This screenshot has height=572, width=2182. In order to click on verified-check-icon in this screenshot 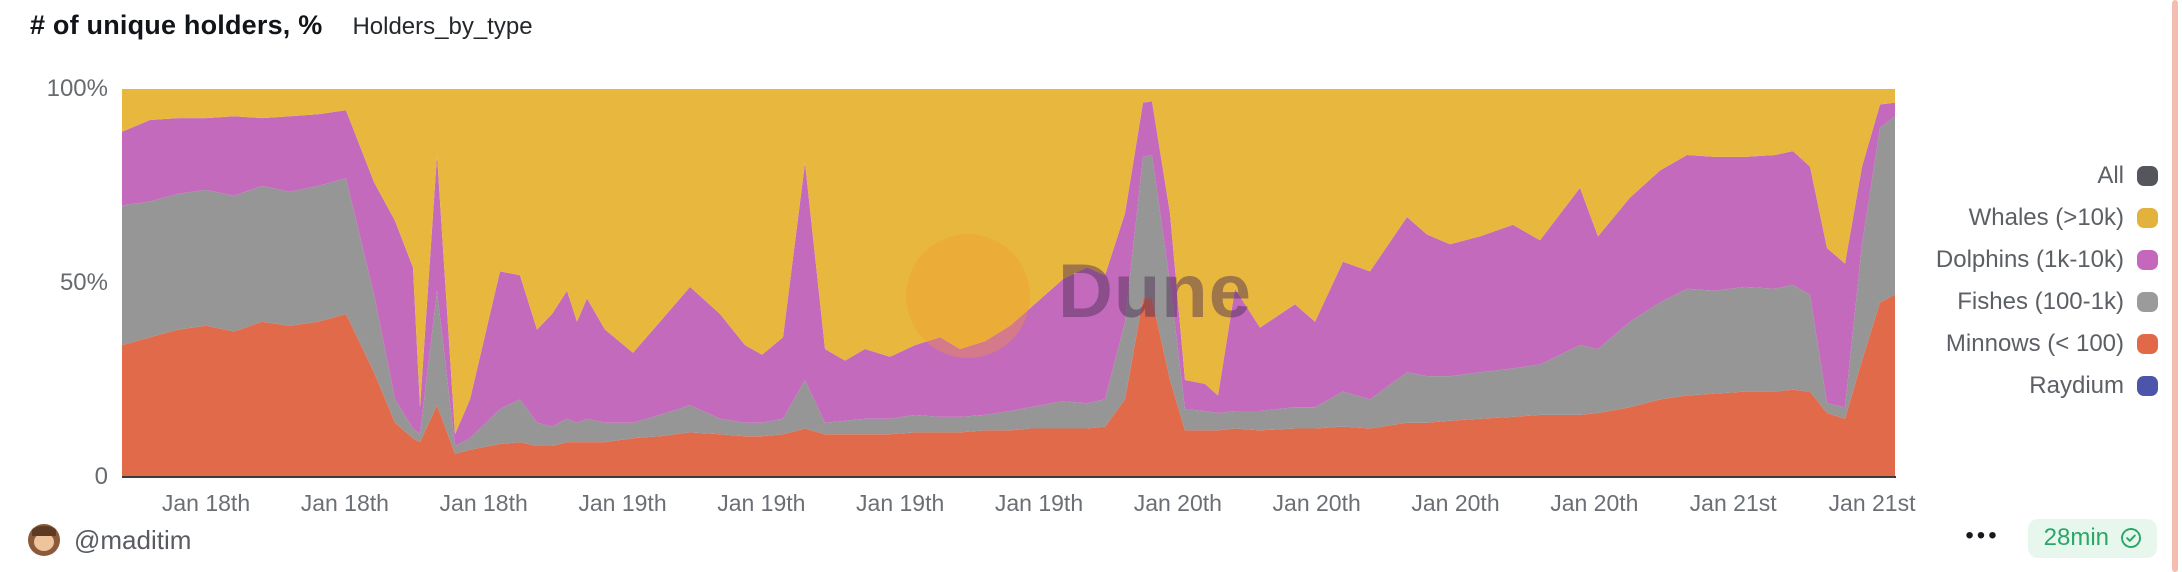, I will do `click(2131, 538)`.